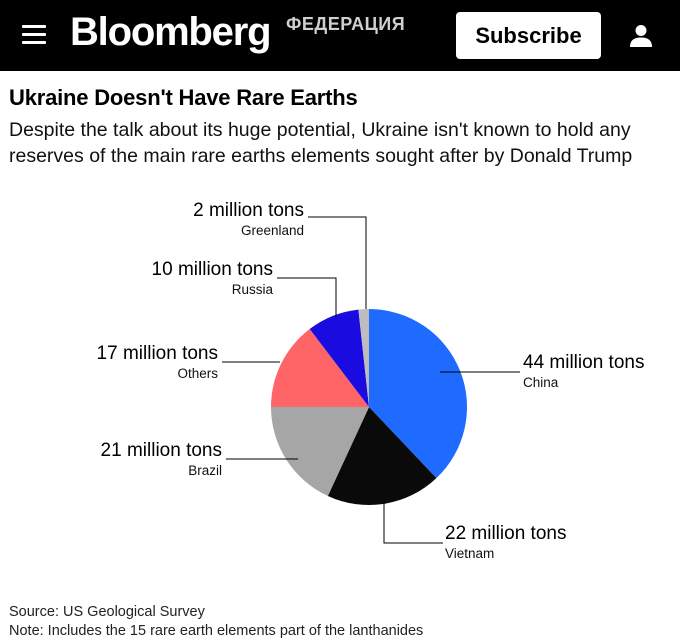  I want to click on value-label-greenland: 2 million tons, so click(248, 210).